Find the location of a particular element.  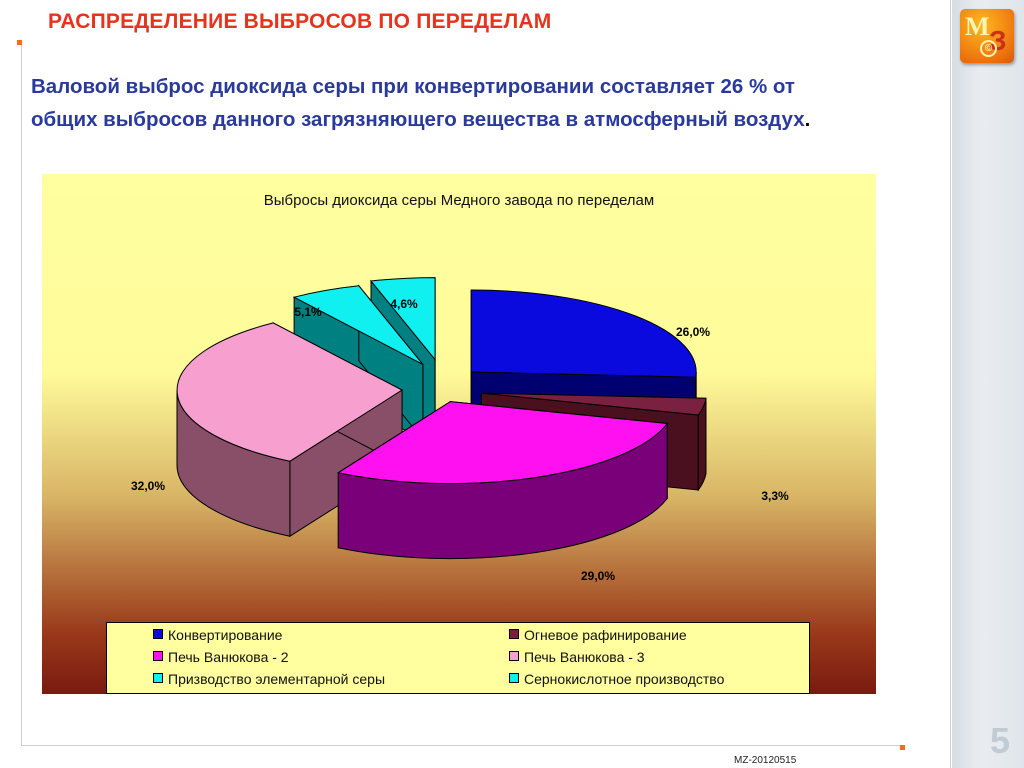

orange-bullet-top is located at coordinates (19, 42).